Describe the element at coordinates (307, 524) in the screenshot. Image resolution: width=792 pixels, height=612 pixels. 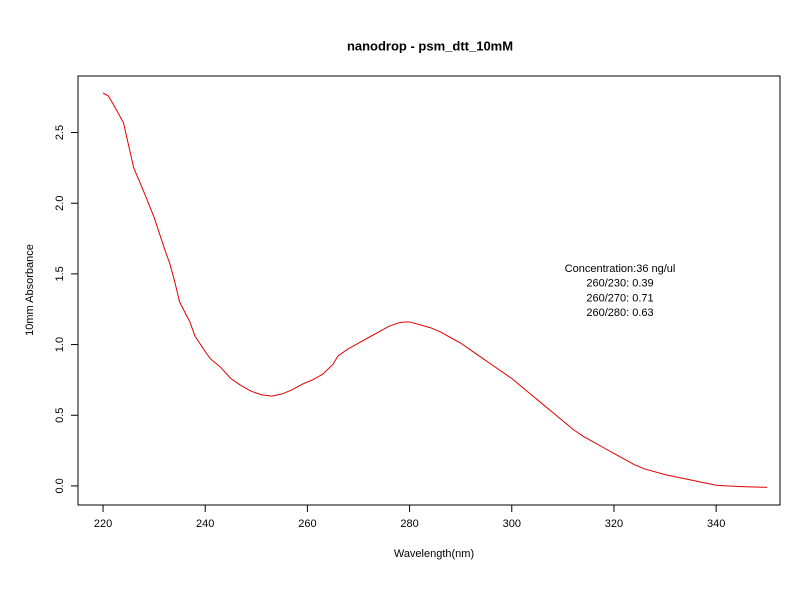
I see `x-tick-label: 260` at that location.